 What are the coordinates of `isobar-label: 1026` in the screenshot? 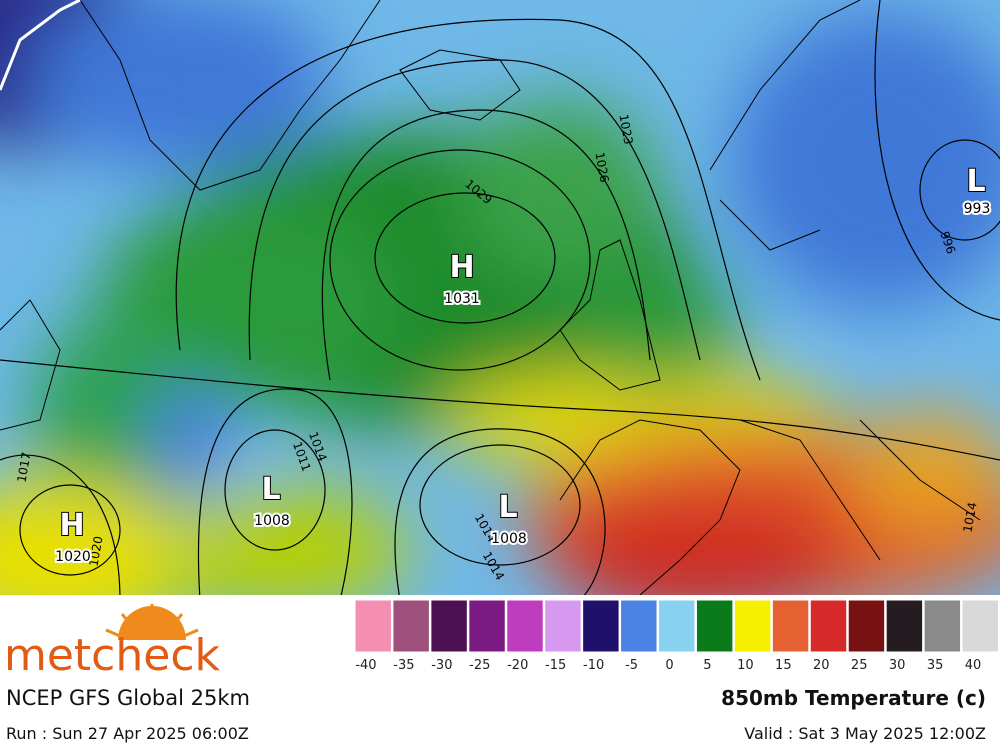 It's located at (601, 167).